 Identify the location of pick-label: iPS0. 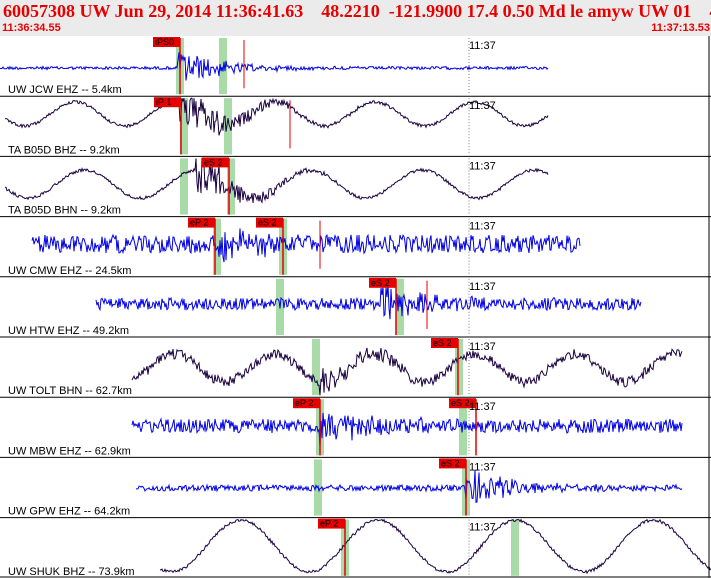
(164, 42).